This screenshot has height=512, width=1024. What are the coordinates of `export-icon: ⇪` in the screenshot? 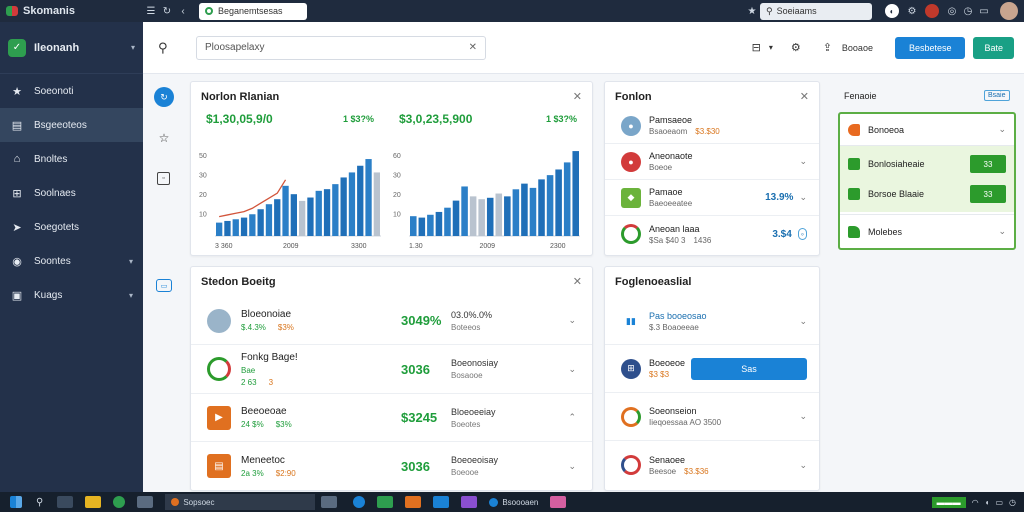 It's located at (827, 48).